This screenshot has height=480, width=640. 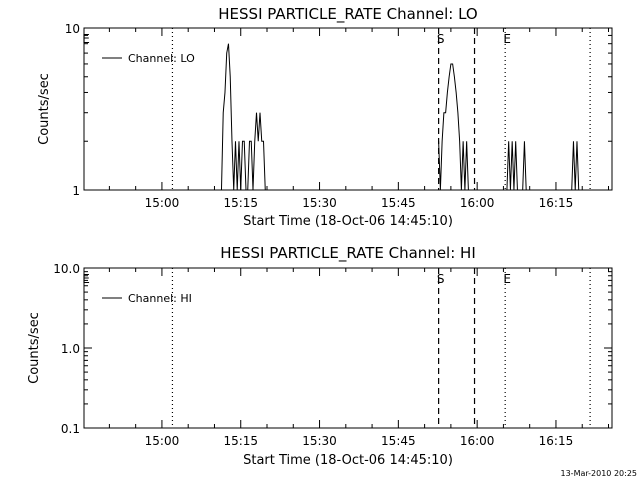 I want to click on panel2-x-tick-label: 15:15, so click(x=240, y=441).